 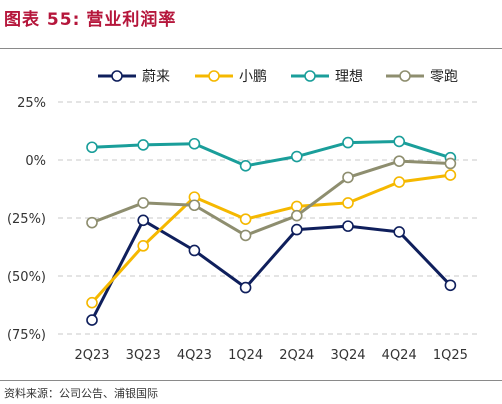 What do you see at coordinates (31, 103) in the screenshot?
I see `y-tick-label: 25%` at bounding box center [31, 103].